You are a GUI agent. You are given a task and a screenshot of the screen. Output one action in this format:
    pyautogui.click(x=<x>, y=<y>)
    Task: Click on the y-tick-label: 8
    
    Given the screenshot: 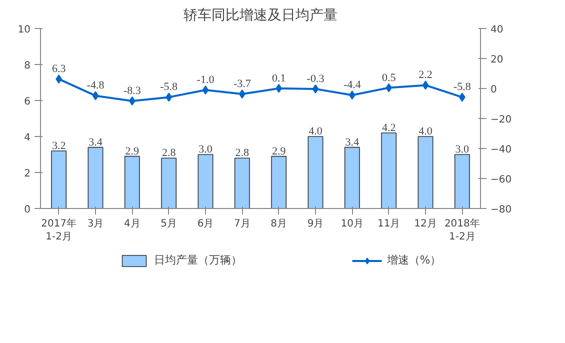 What is the action you would take?
    pyautogui.click(x=27, y=66)
    